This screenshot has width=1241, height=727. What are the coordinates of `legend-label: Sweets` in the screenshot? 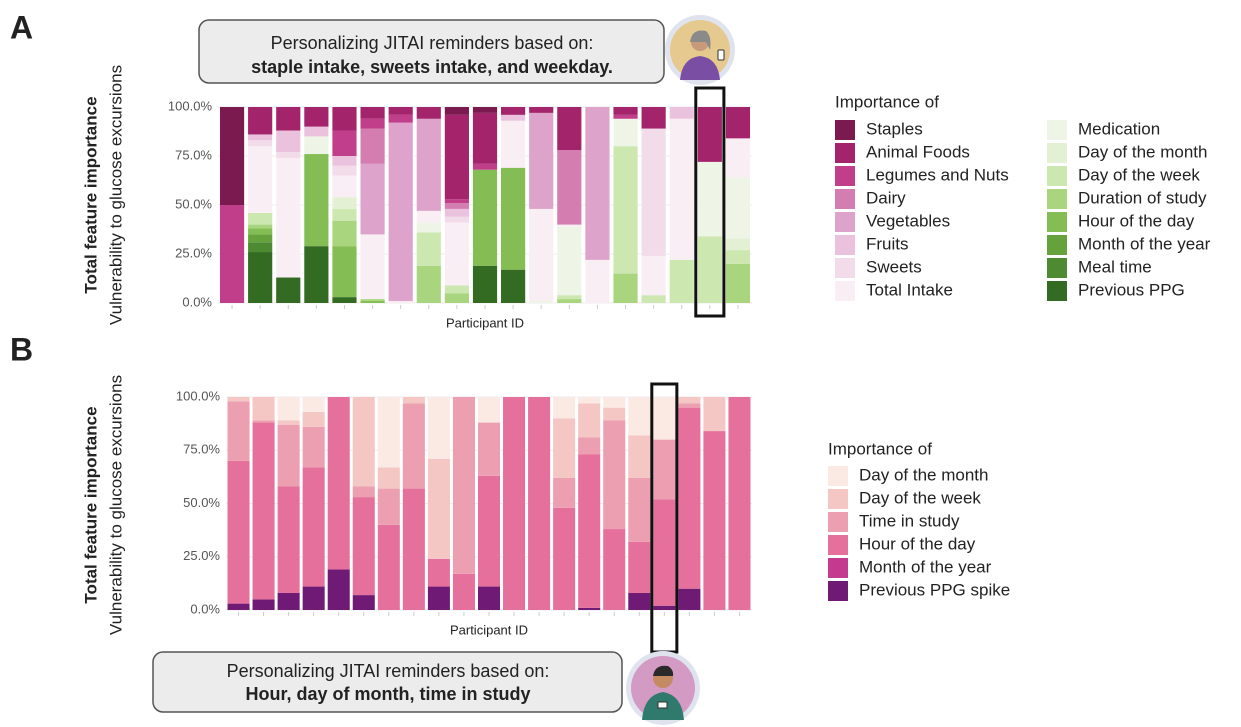 It's located at (894, 266).